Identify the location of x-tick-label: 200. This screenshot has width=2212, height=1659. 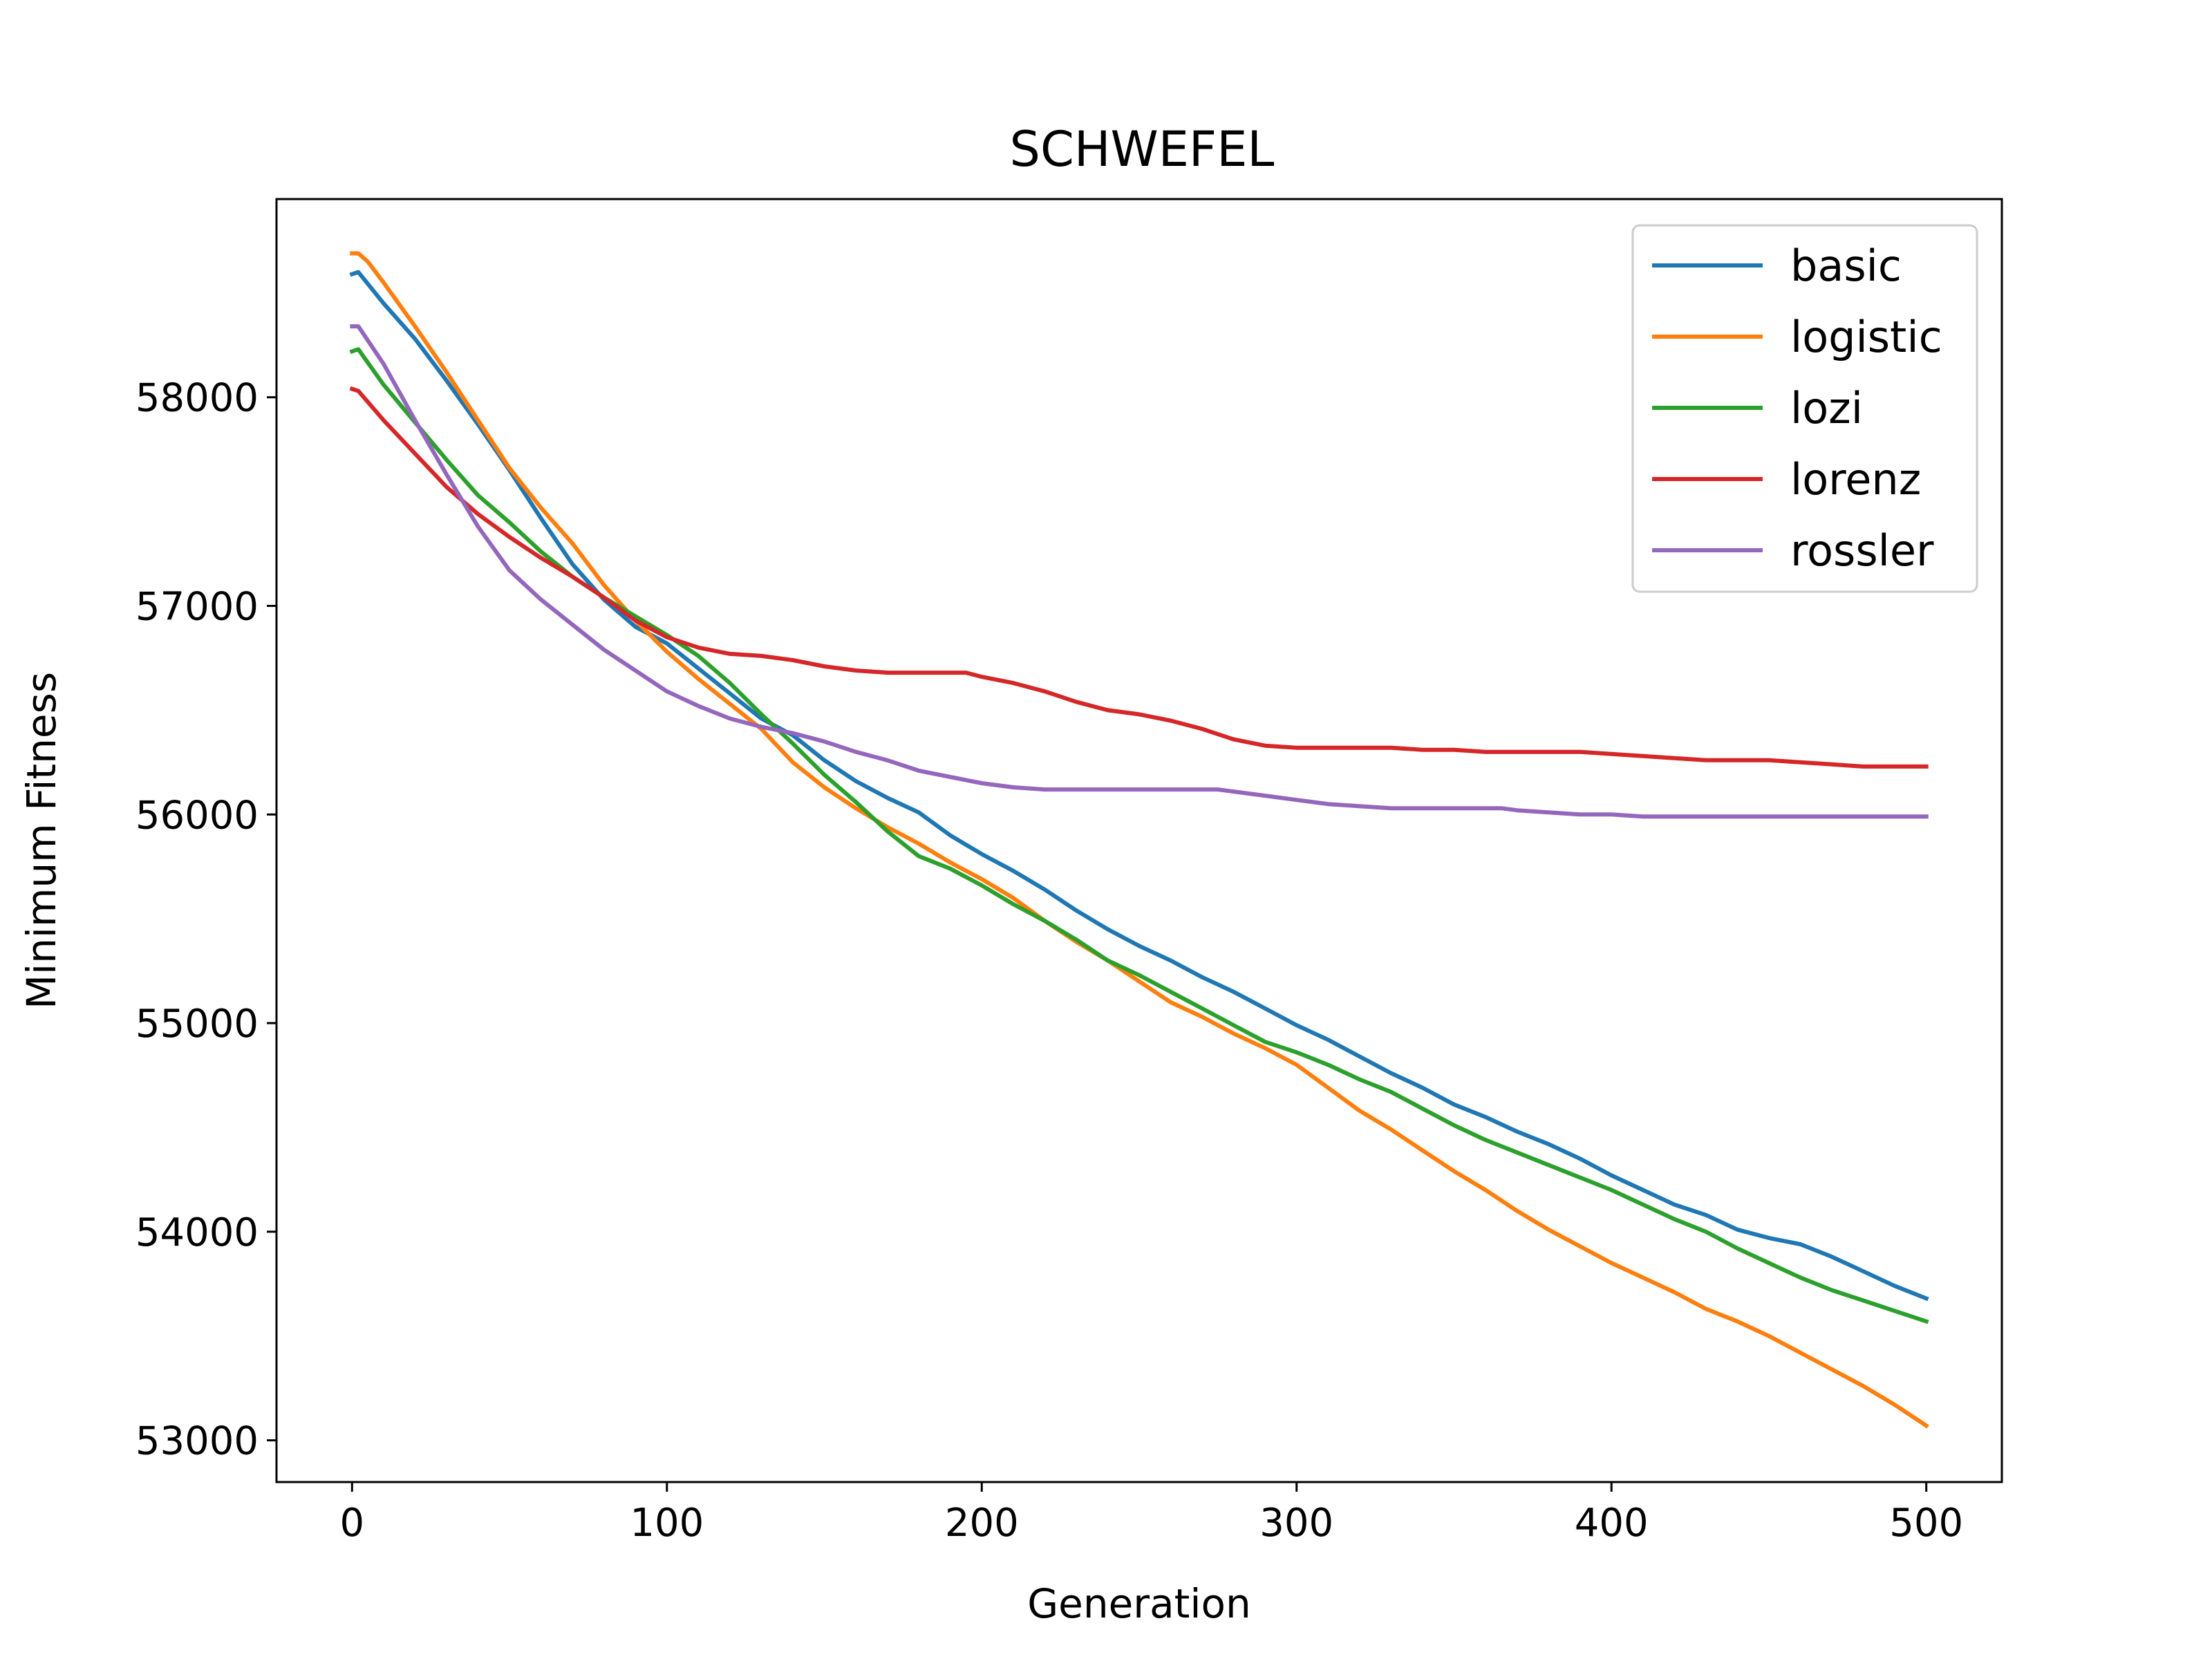
(982, 1523).